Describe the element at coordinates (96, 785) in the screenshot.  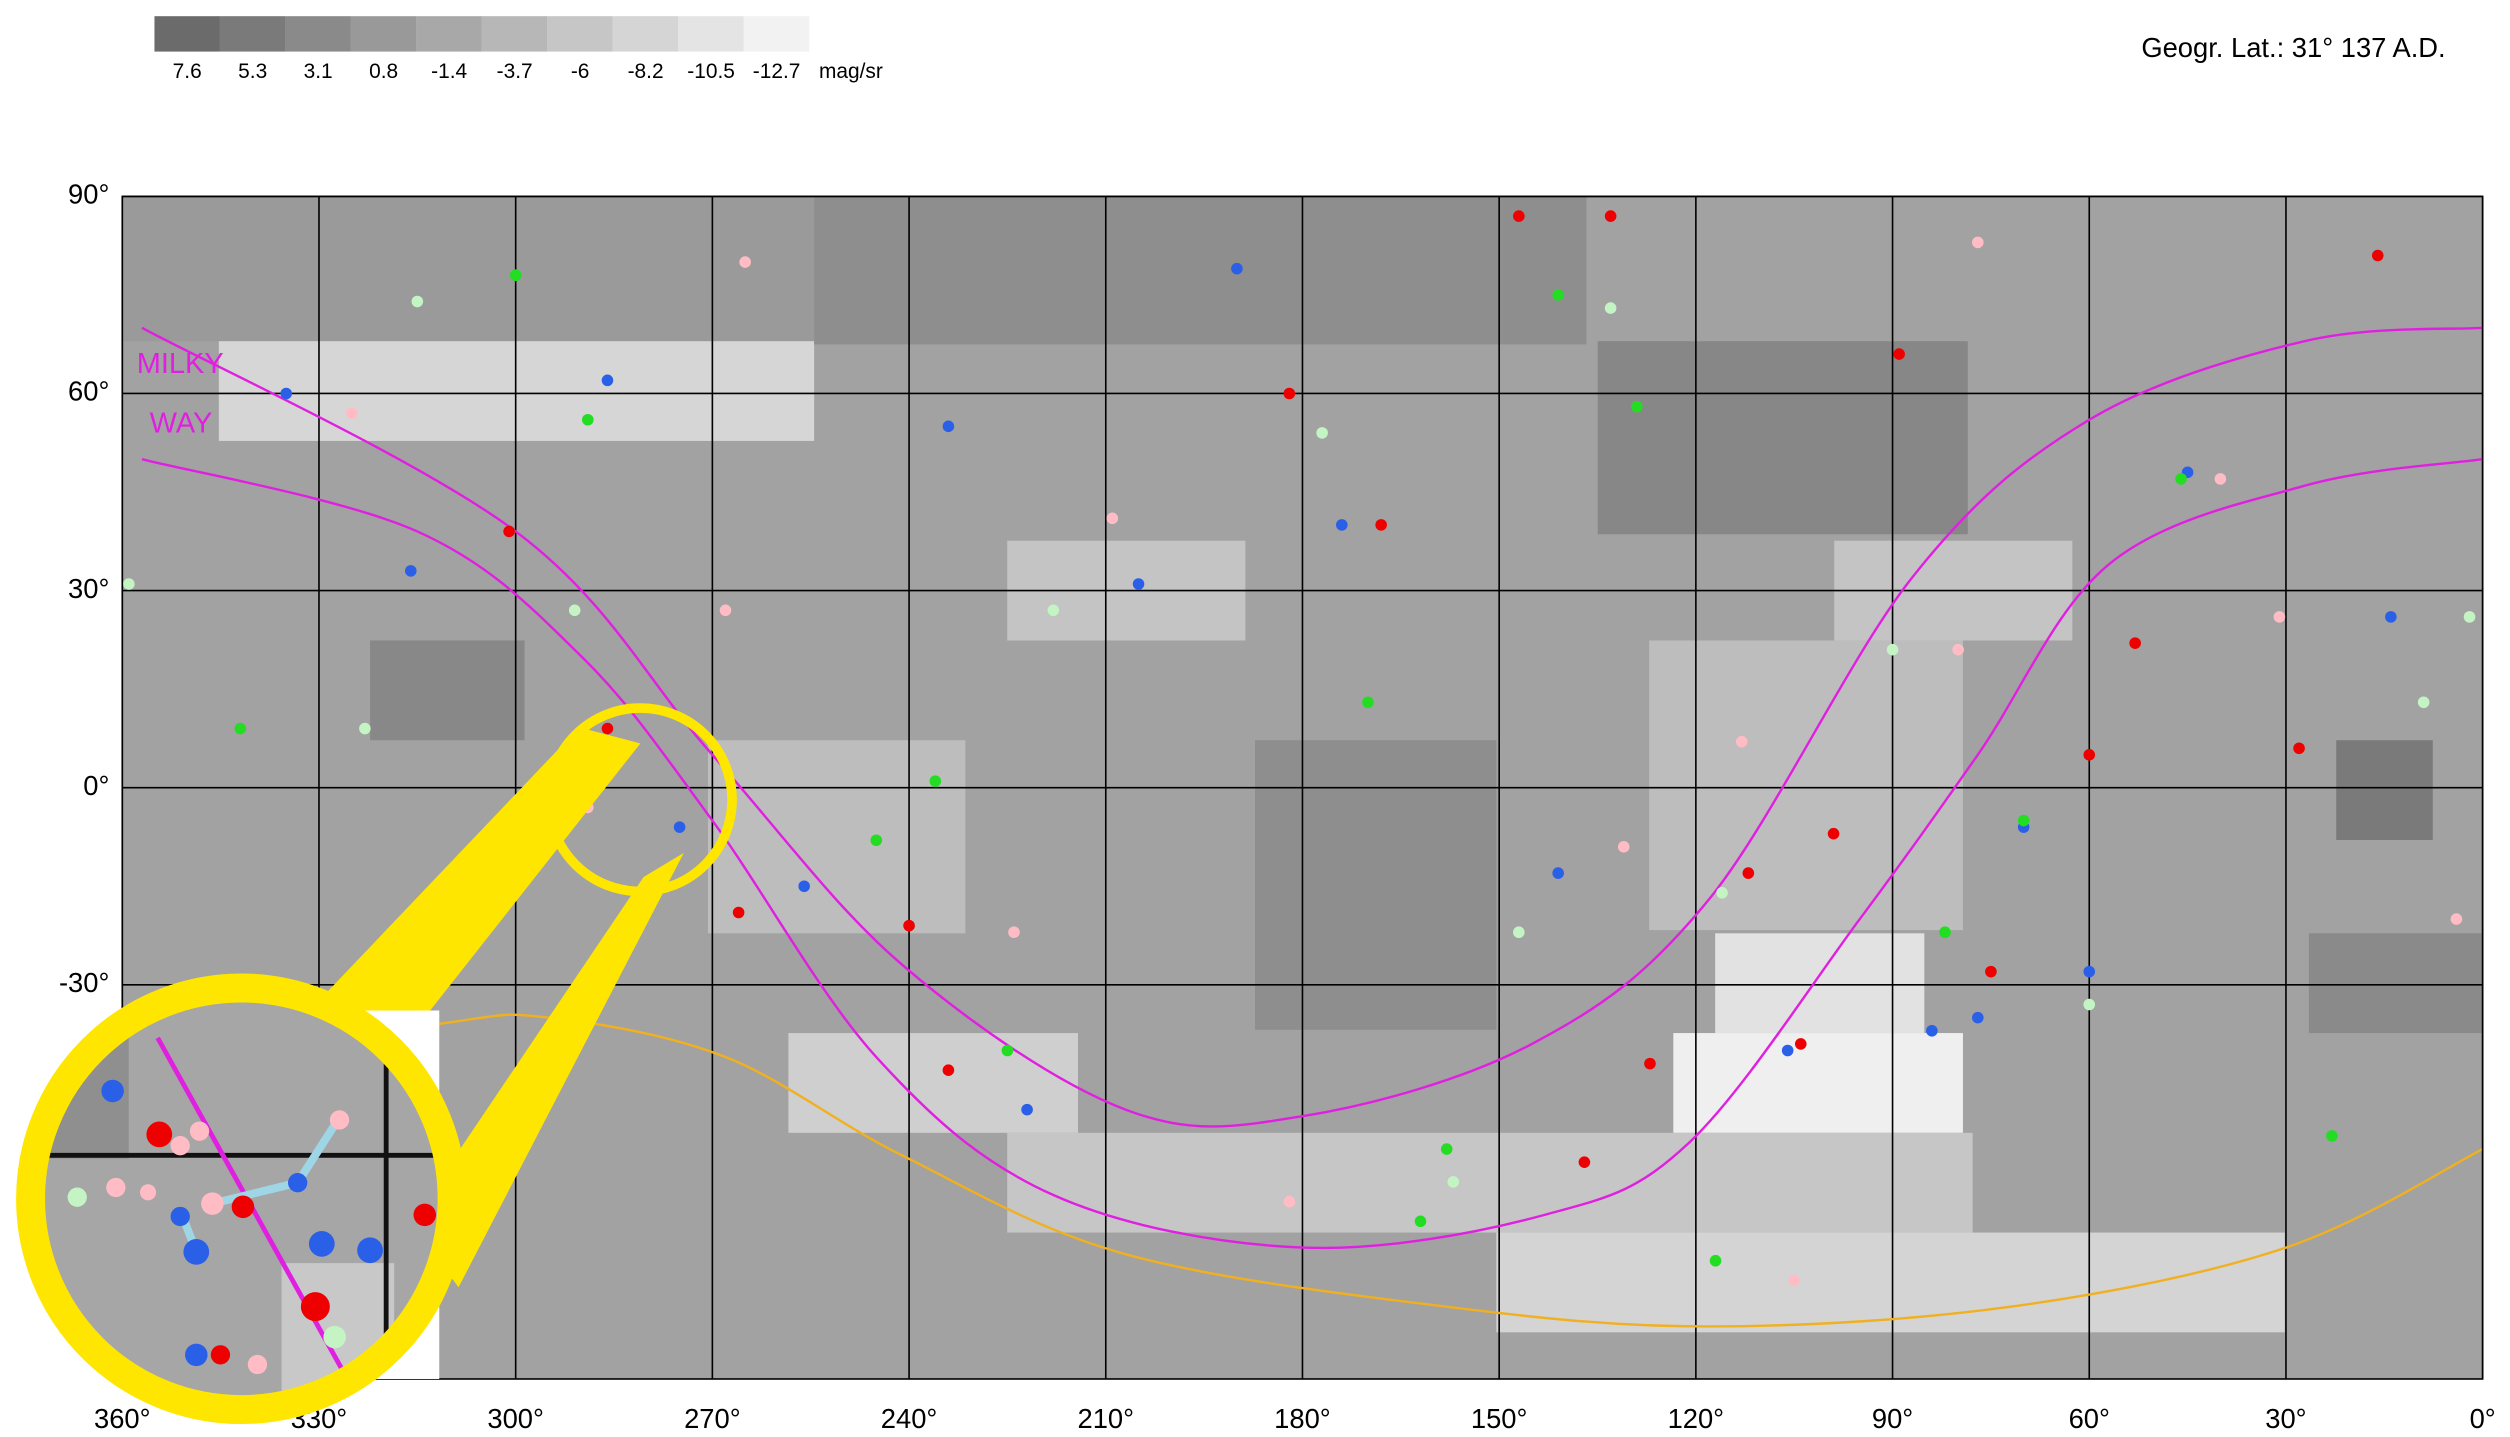
I see `y-tick-label: 0°` at that location.